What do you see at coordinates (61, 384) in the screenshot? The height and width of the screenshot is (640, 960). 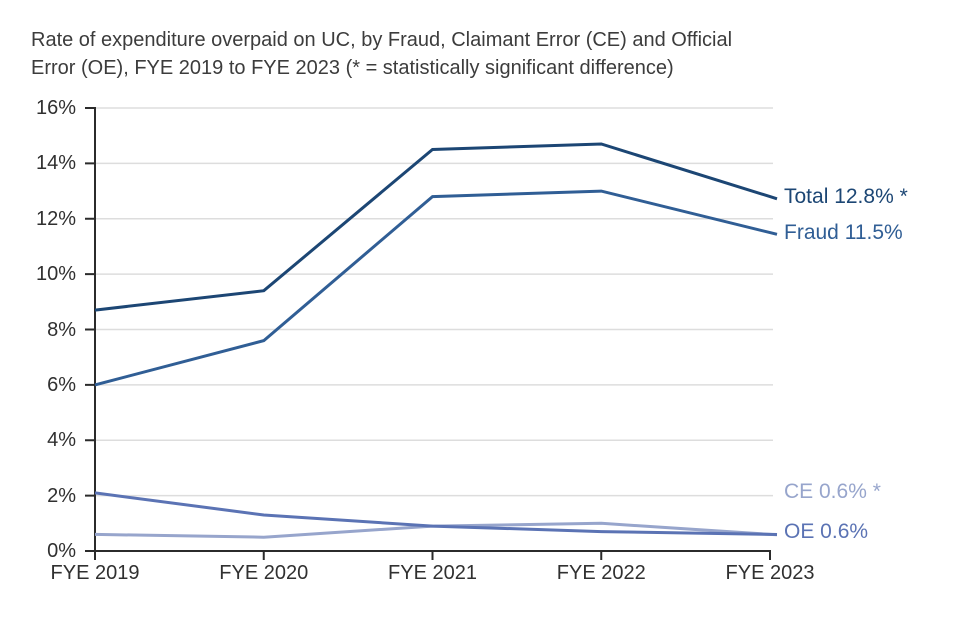 I see `y-tick-label: 6%` at bounding box center [61, 384].